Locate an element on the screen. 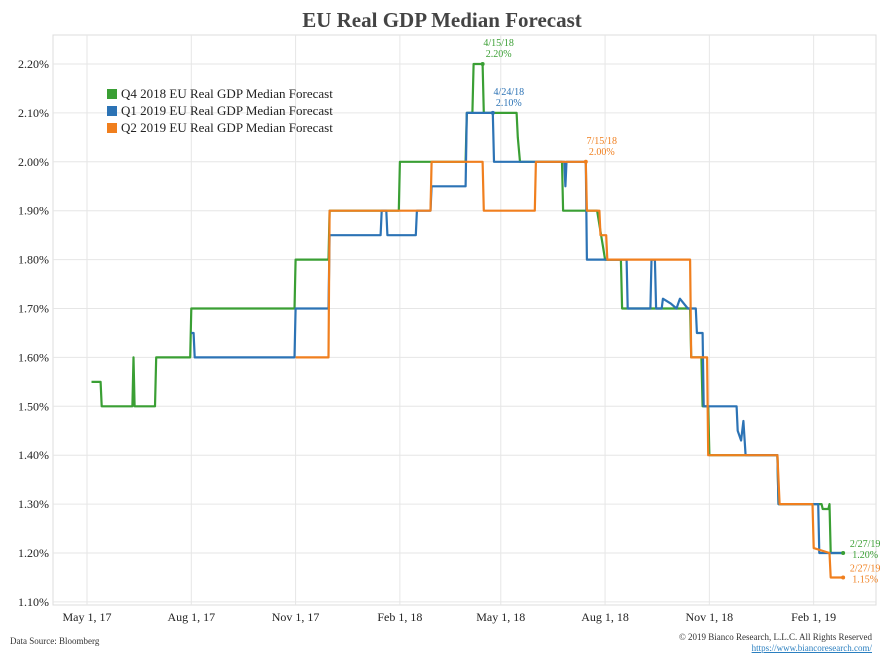 This screenshot has height=663, width=884. y-tick-label: 2.20% is located at coordinates (33, 64).